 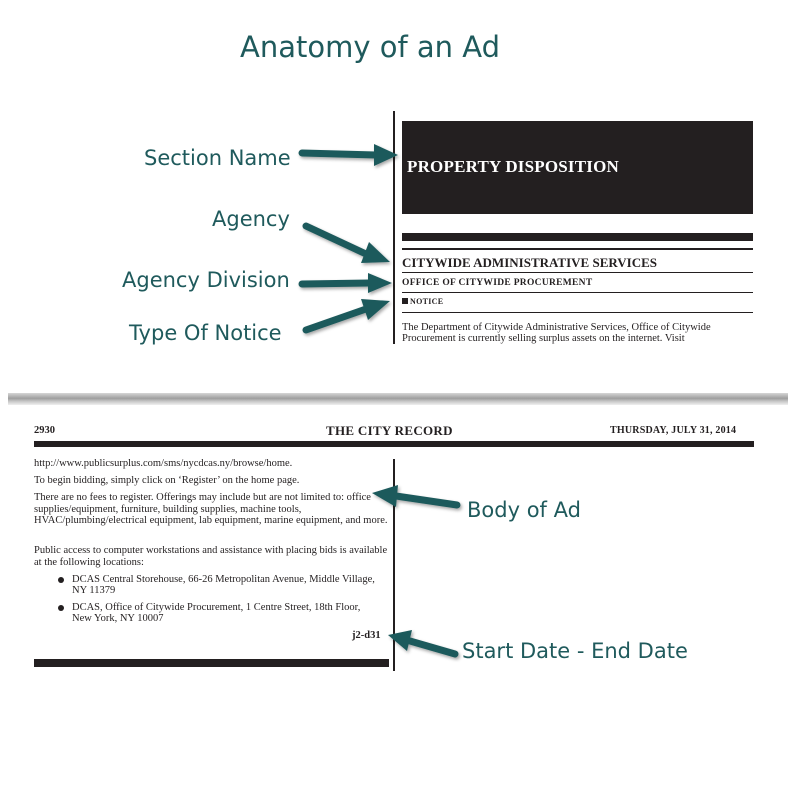 I want to click on arrow-agency-division-icon, so click(x=347, y=283).